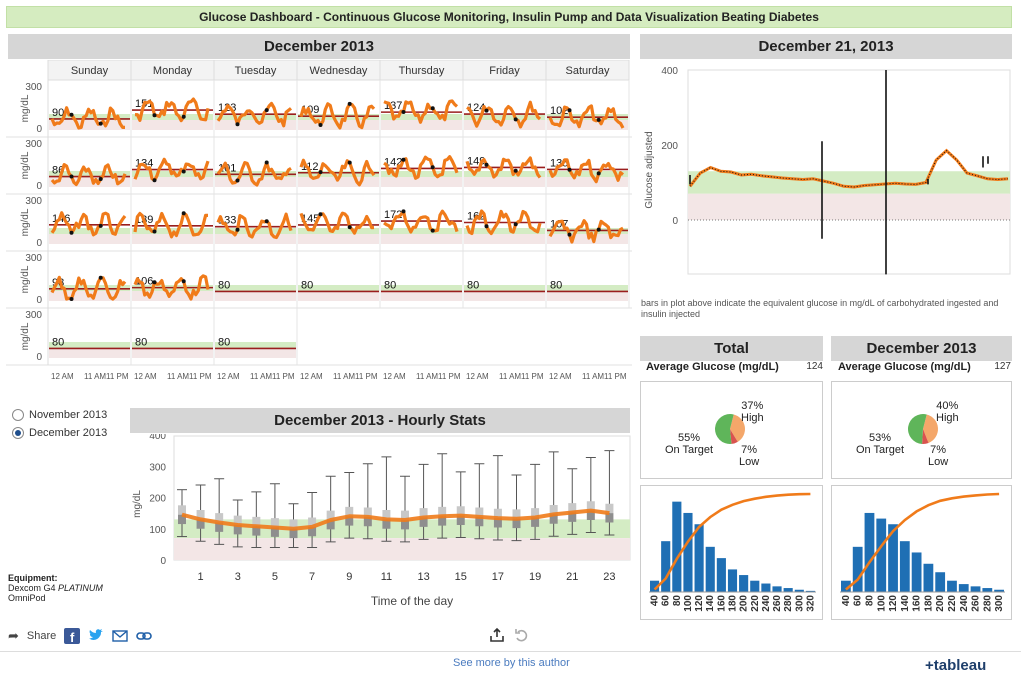 This screenshot has height=680, width=1021. I want to click on x-tick-label: 3, so click(238, 577).